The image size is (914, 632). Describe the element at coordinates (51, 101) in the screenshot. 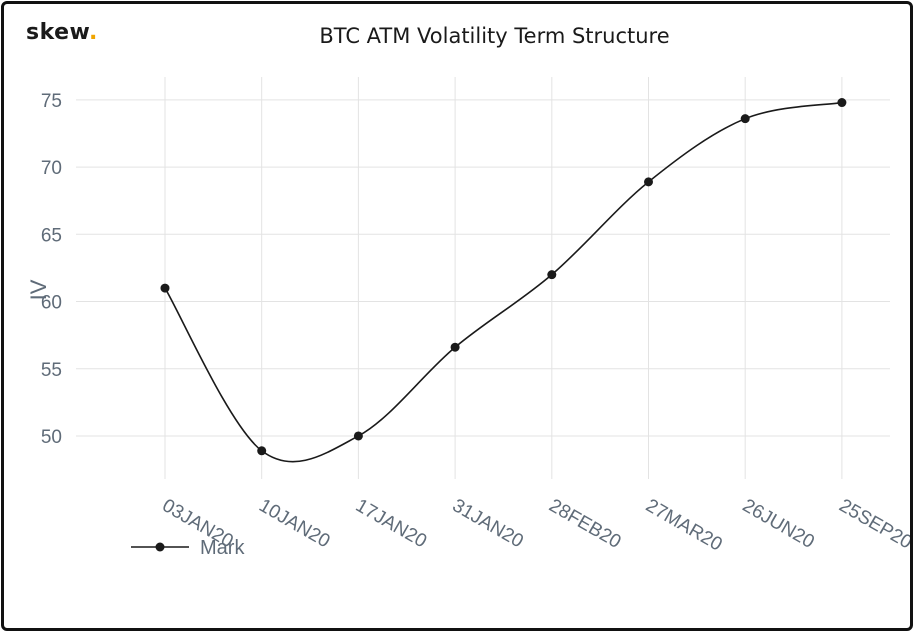

I see `y-tick-label: 75` at that location.